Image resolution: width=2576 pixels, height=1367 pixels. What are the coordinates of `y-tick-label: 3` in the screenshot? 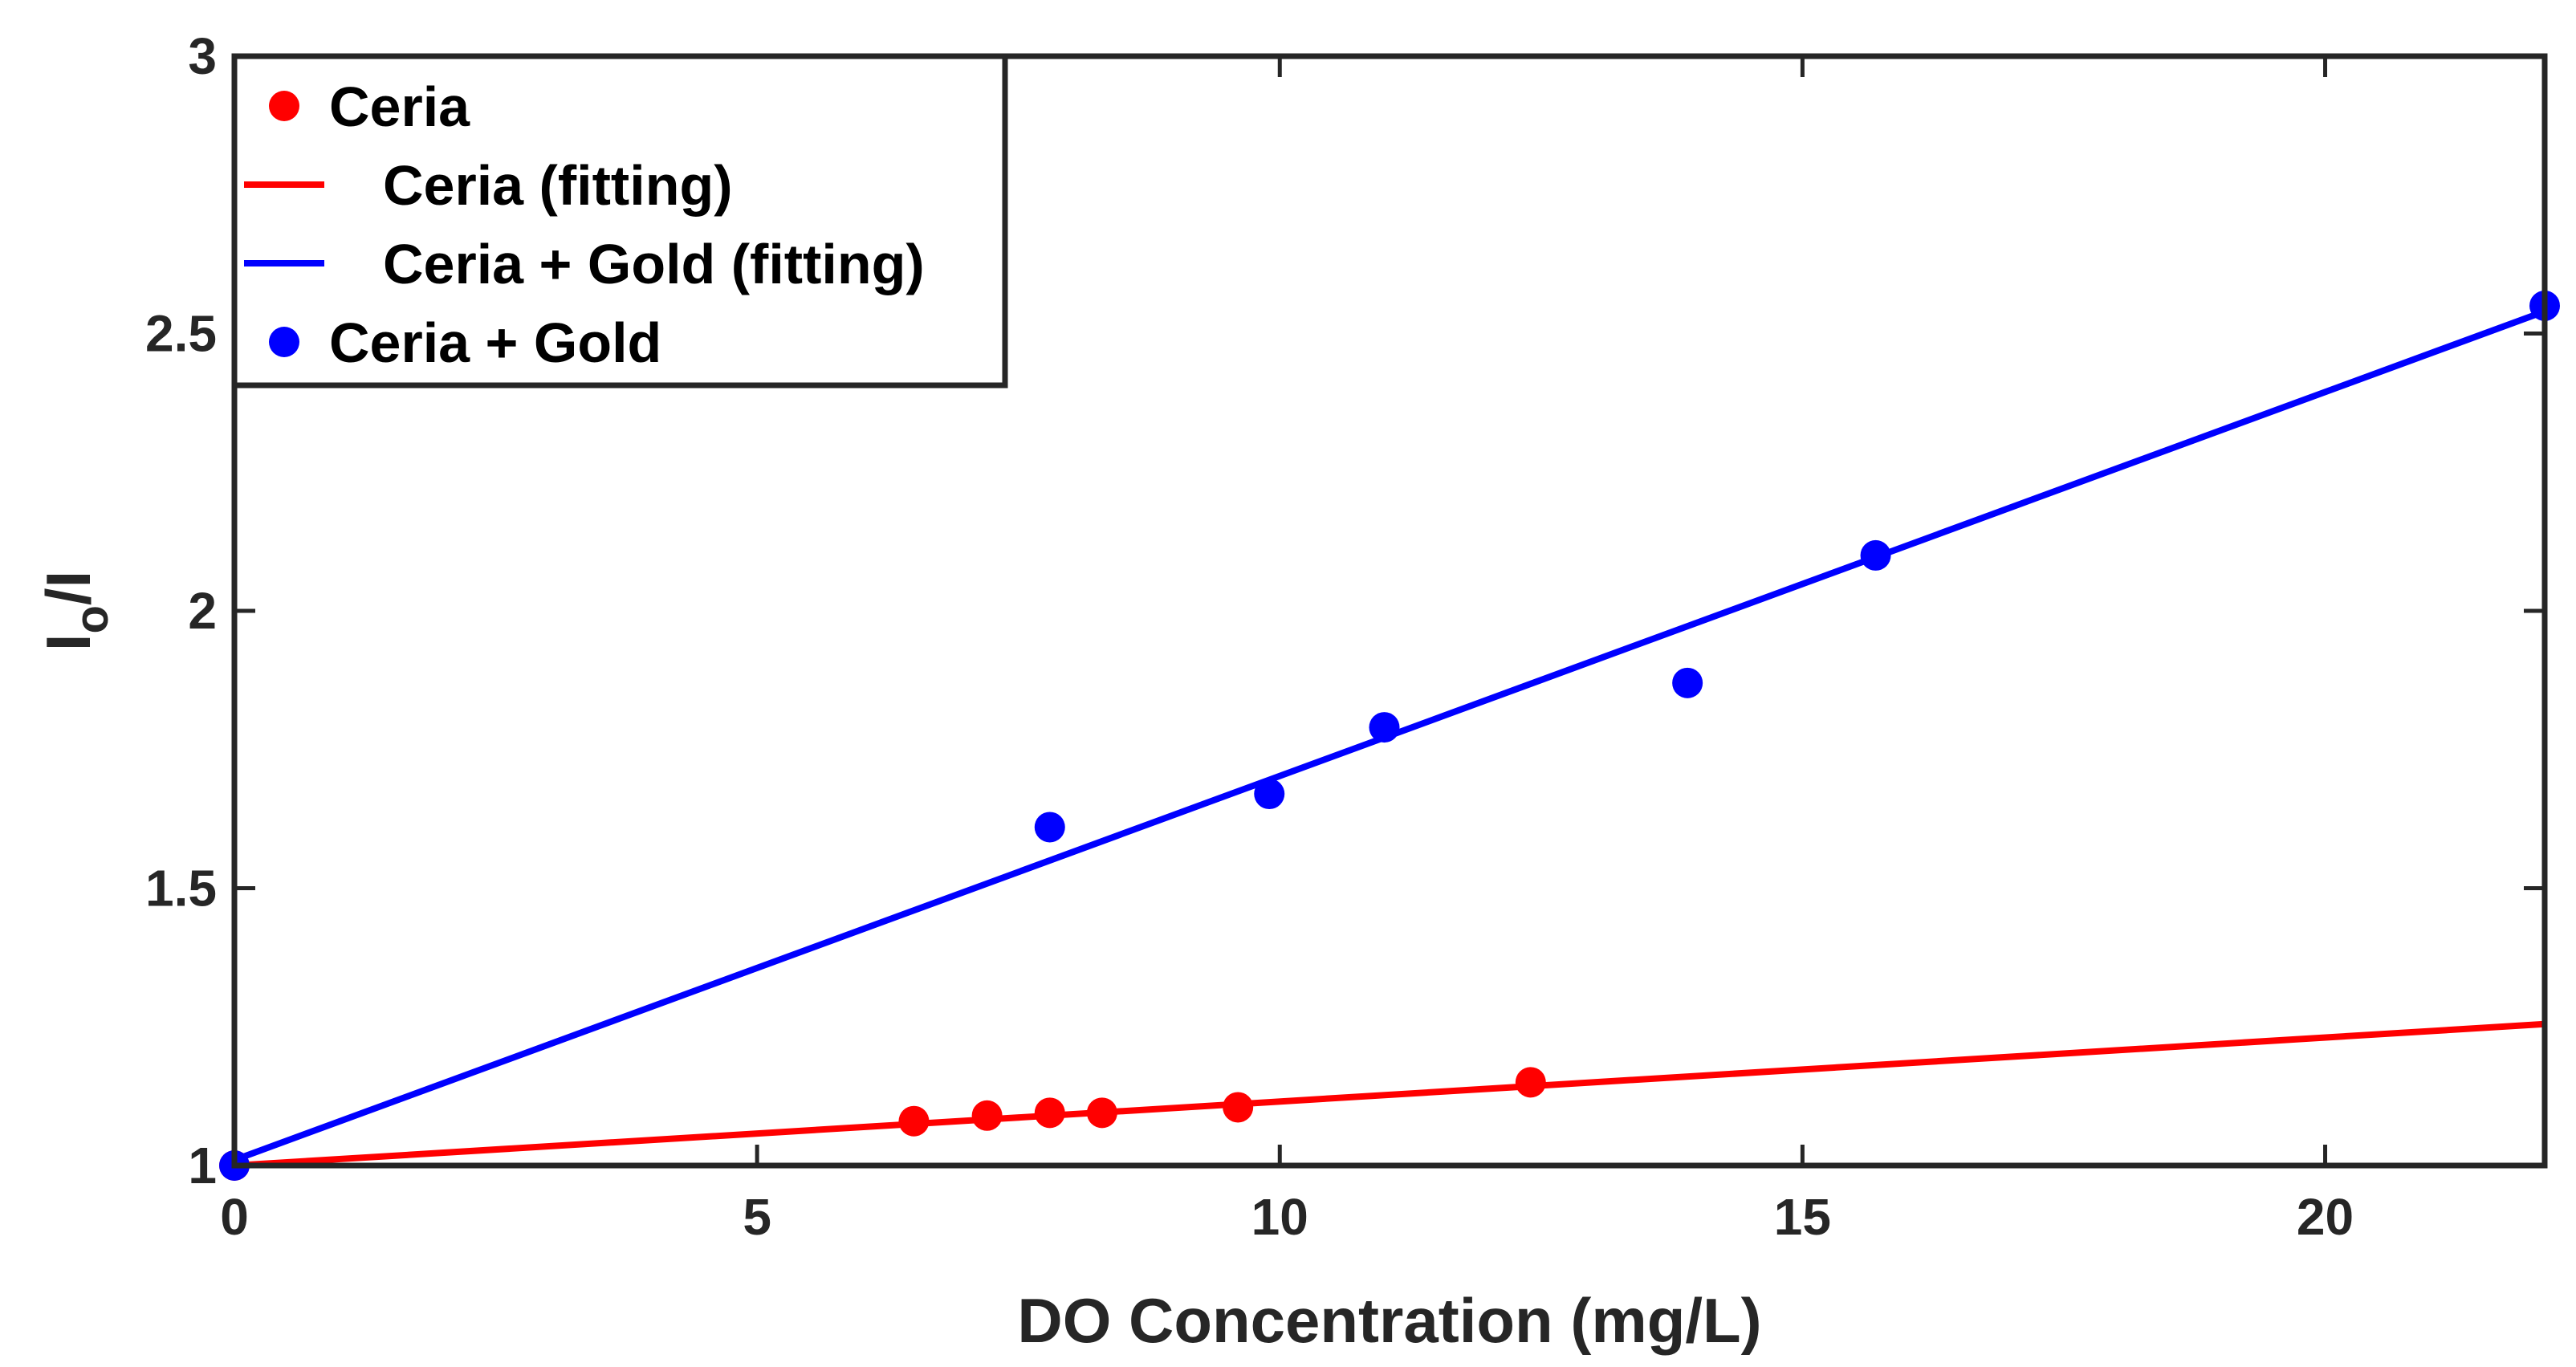 It's located at (202, 56).